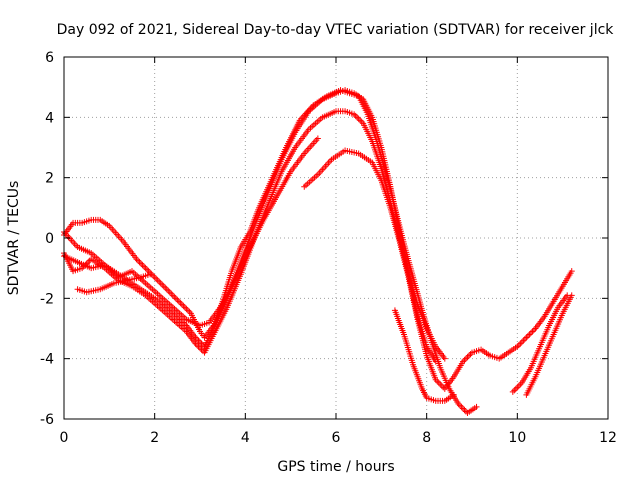 This screenshot has width=640, height=480. What do you see at coordinates (14, 238) in the screenshot?
I see `y-axis-label: SDTVAR / TECUs` at bounding box center [14, 238].